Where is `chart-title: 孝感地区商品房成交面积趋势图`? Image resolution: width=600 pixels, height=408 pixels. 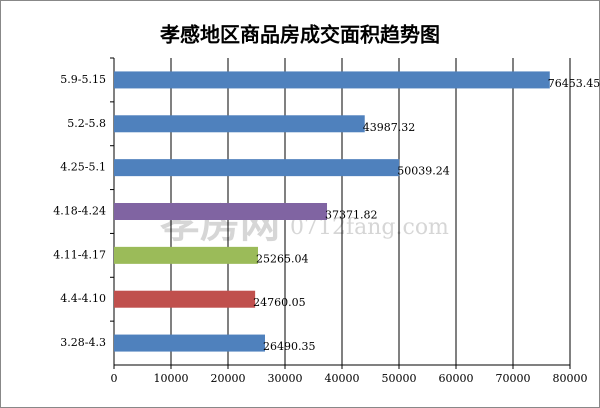
chart-title: 孝感地区商品房成交面积趋势图 is located at coordinates (299, 35).